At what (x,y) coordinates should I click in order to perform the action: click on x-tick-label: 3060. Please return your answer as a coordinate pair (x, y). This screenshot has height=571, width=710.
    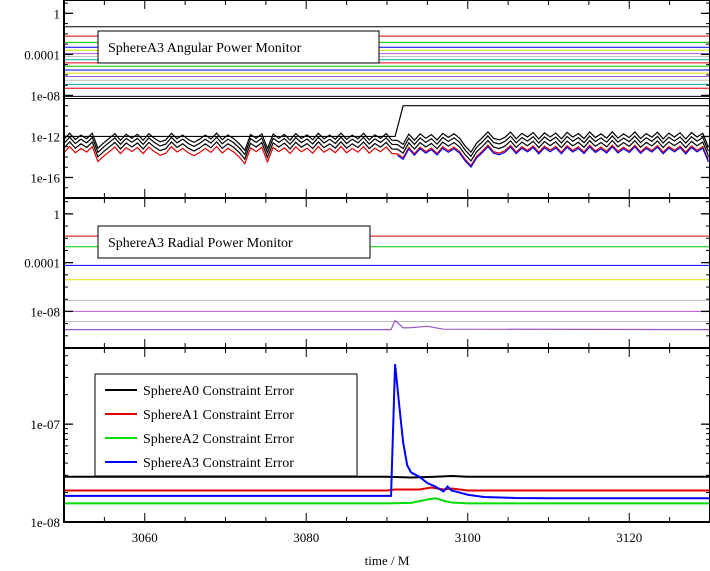
    Looking at the image, I should click on (145, 537).